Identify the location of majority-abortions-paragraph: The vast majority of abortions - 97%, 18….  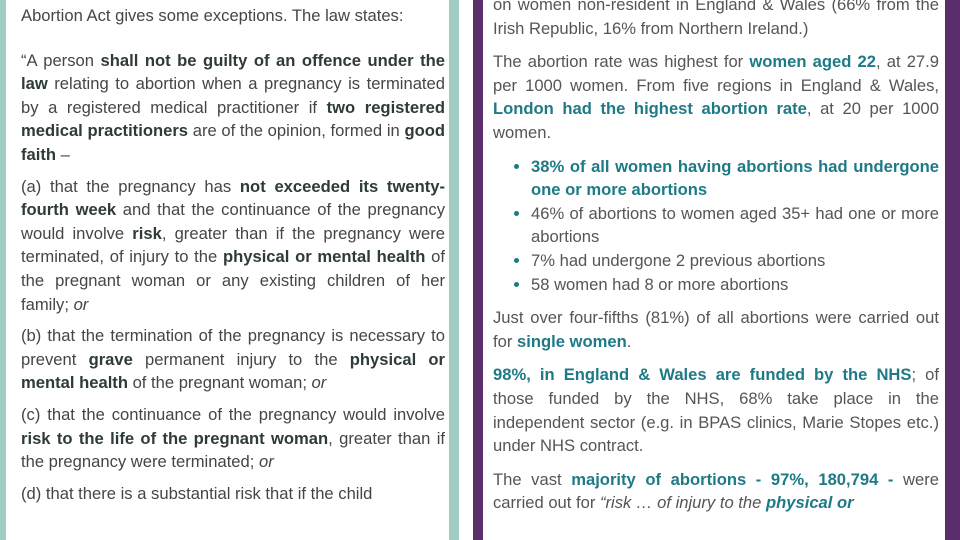
(716, 491).